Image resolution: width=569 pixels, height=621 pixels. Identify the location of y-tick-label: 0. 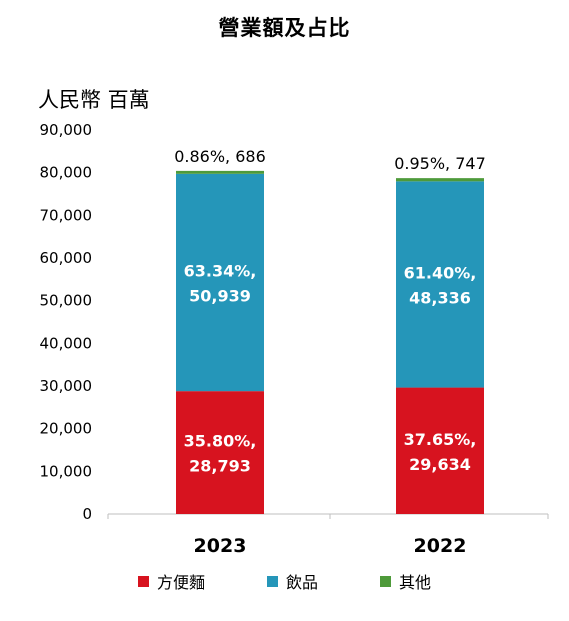
(87, 514).